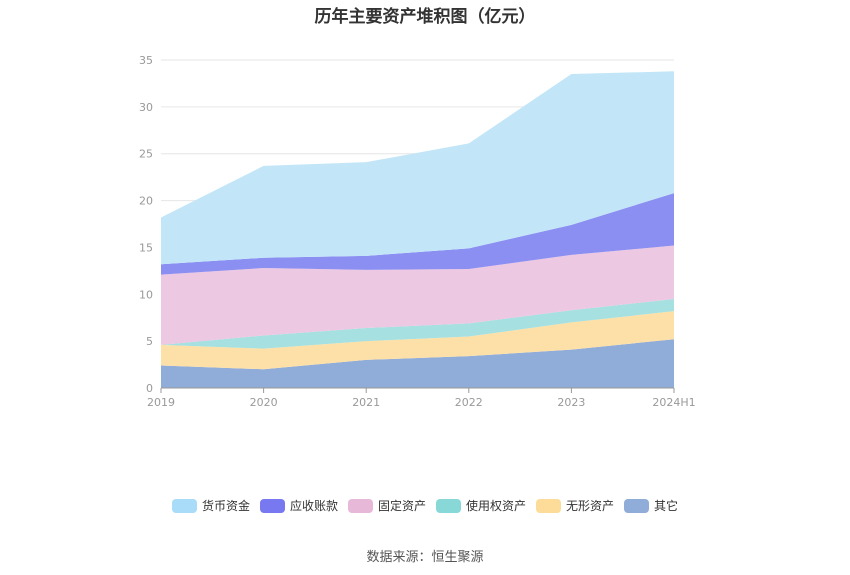  What do you see at coordinates (264, 402) in the screenshot?
I see `x-tick-label: 2020` at bounding box center [264, 402].